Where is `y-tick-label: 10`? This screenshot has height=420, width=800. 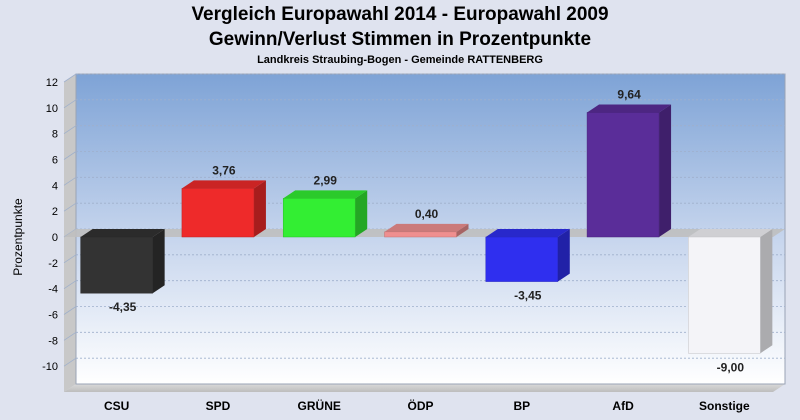 y-tick-label: 10 is located at coordinates (52, 109).